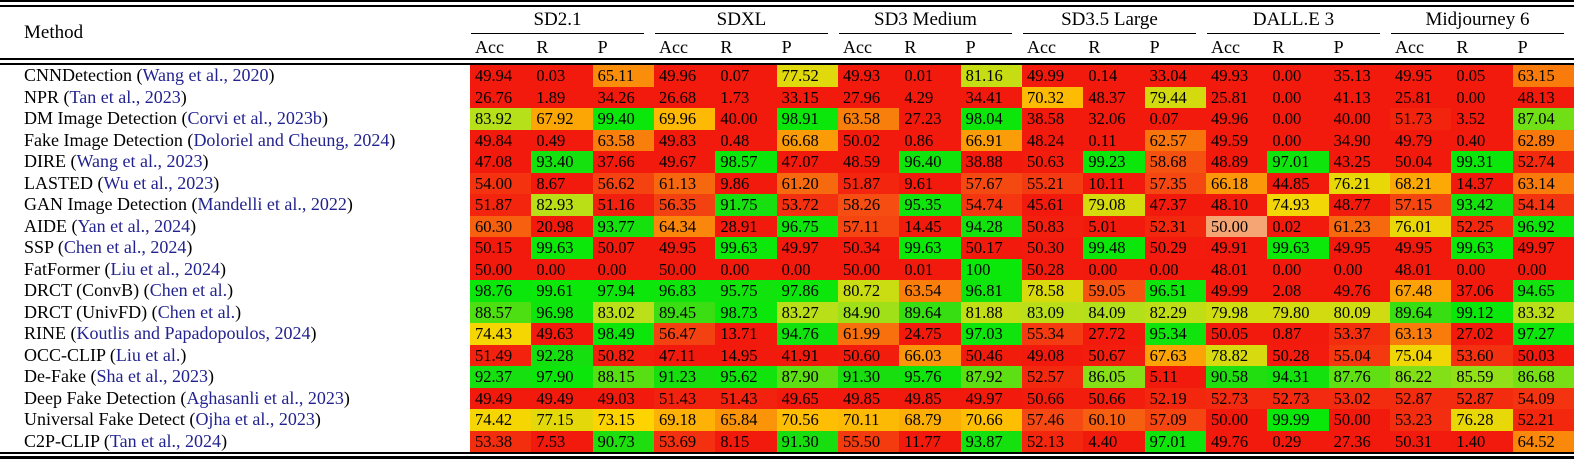 The width and height of the screenshot is (1574, 464). I want to click on metric-value-cell: 54.74, so click(991, 205).